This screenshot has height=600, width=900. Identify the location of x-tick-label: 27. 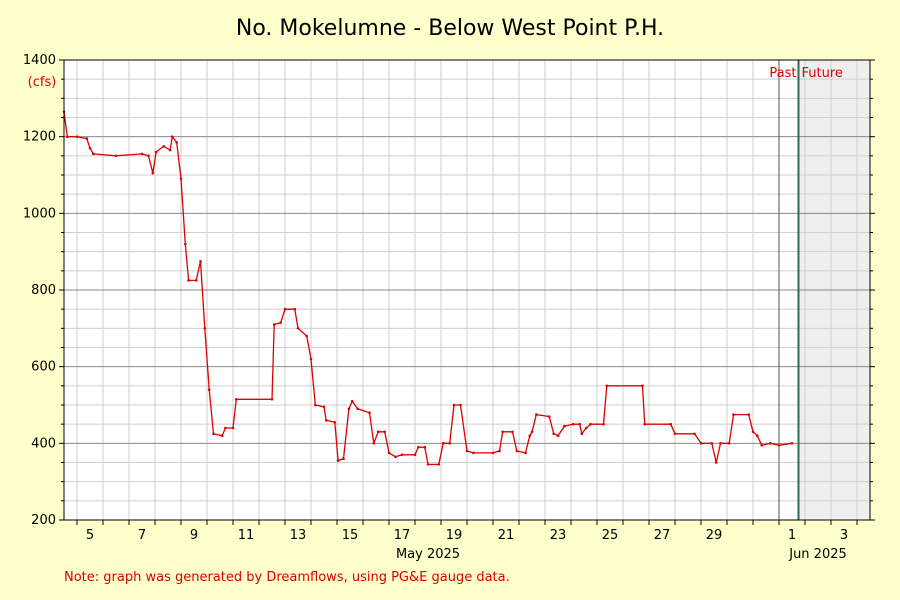
(662, 535).